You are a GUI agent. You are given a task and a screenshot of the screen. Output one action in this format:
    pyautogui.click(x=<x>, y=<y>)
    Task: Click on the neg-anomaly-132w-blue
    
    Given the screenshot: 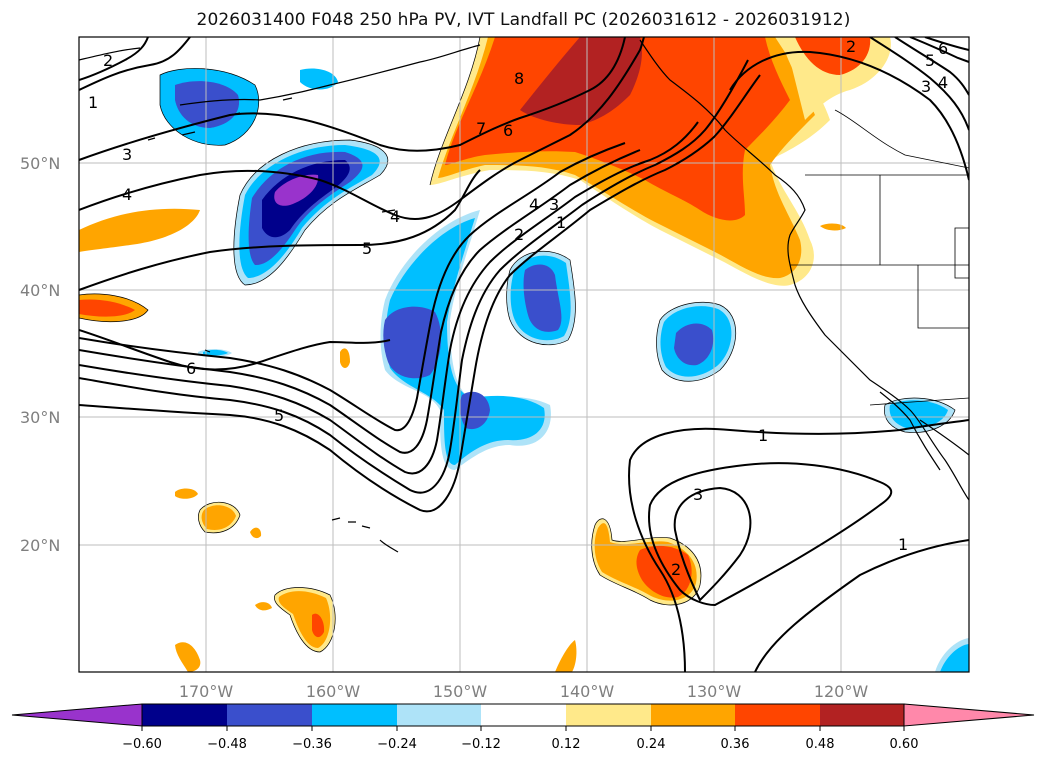 What is the action you would take?
    pyautogui.click(x=694, y=344)
    